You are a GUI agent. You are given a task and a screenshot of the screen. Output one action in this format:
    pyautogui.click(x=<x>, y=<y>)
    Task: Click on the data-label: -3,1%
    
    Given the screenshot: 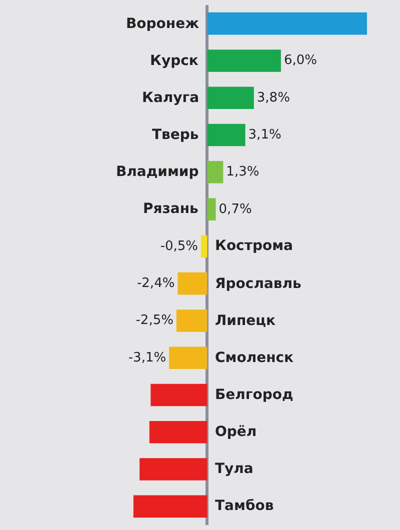 What is the action you would take?
    pyautogui.click(x=147, y=358)
    